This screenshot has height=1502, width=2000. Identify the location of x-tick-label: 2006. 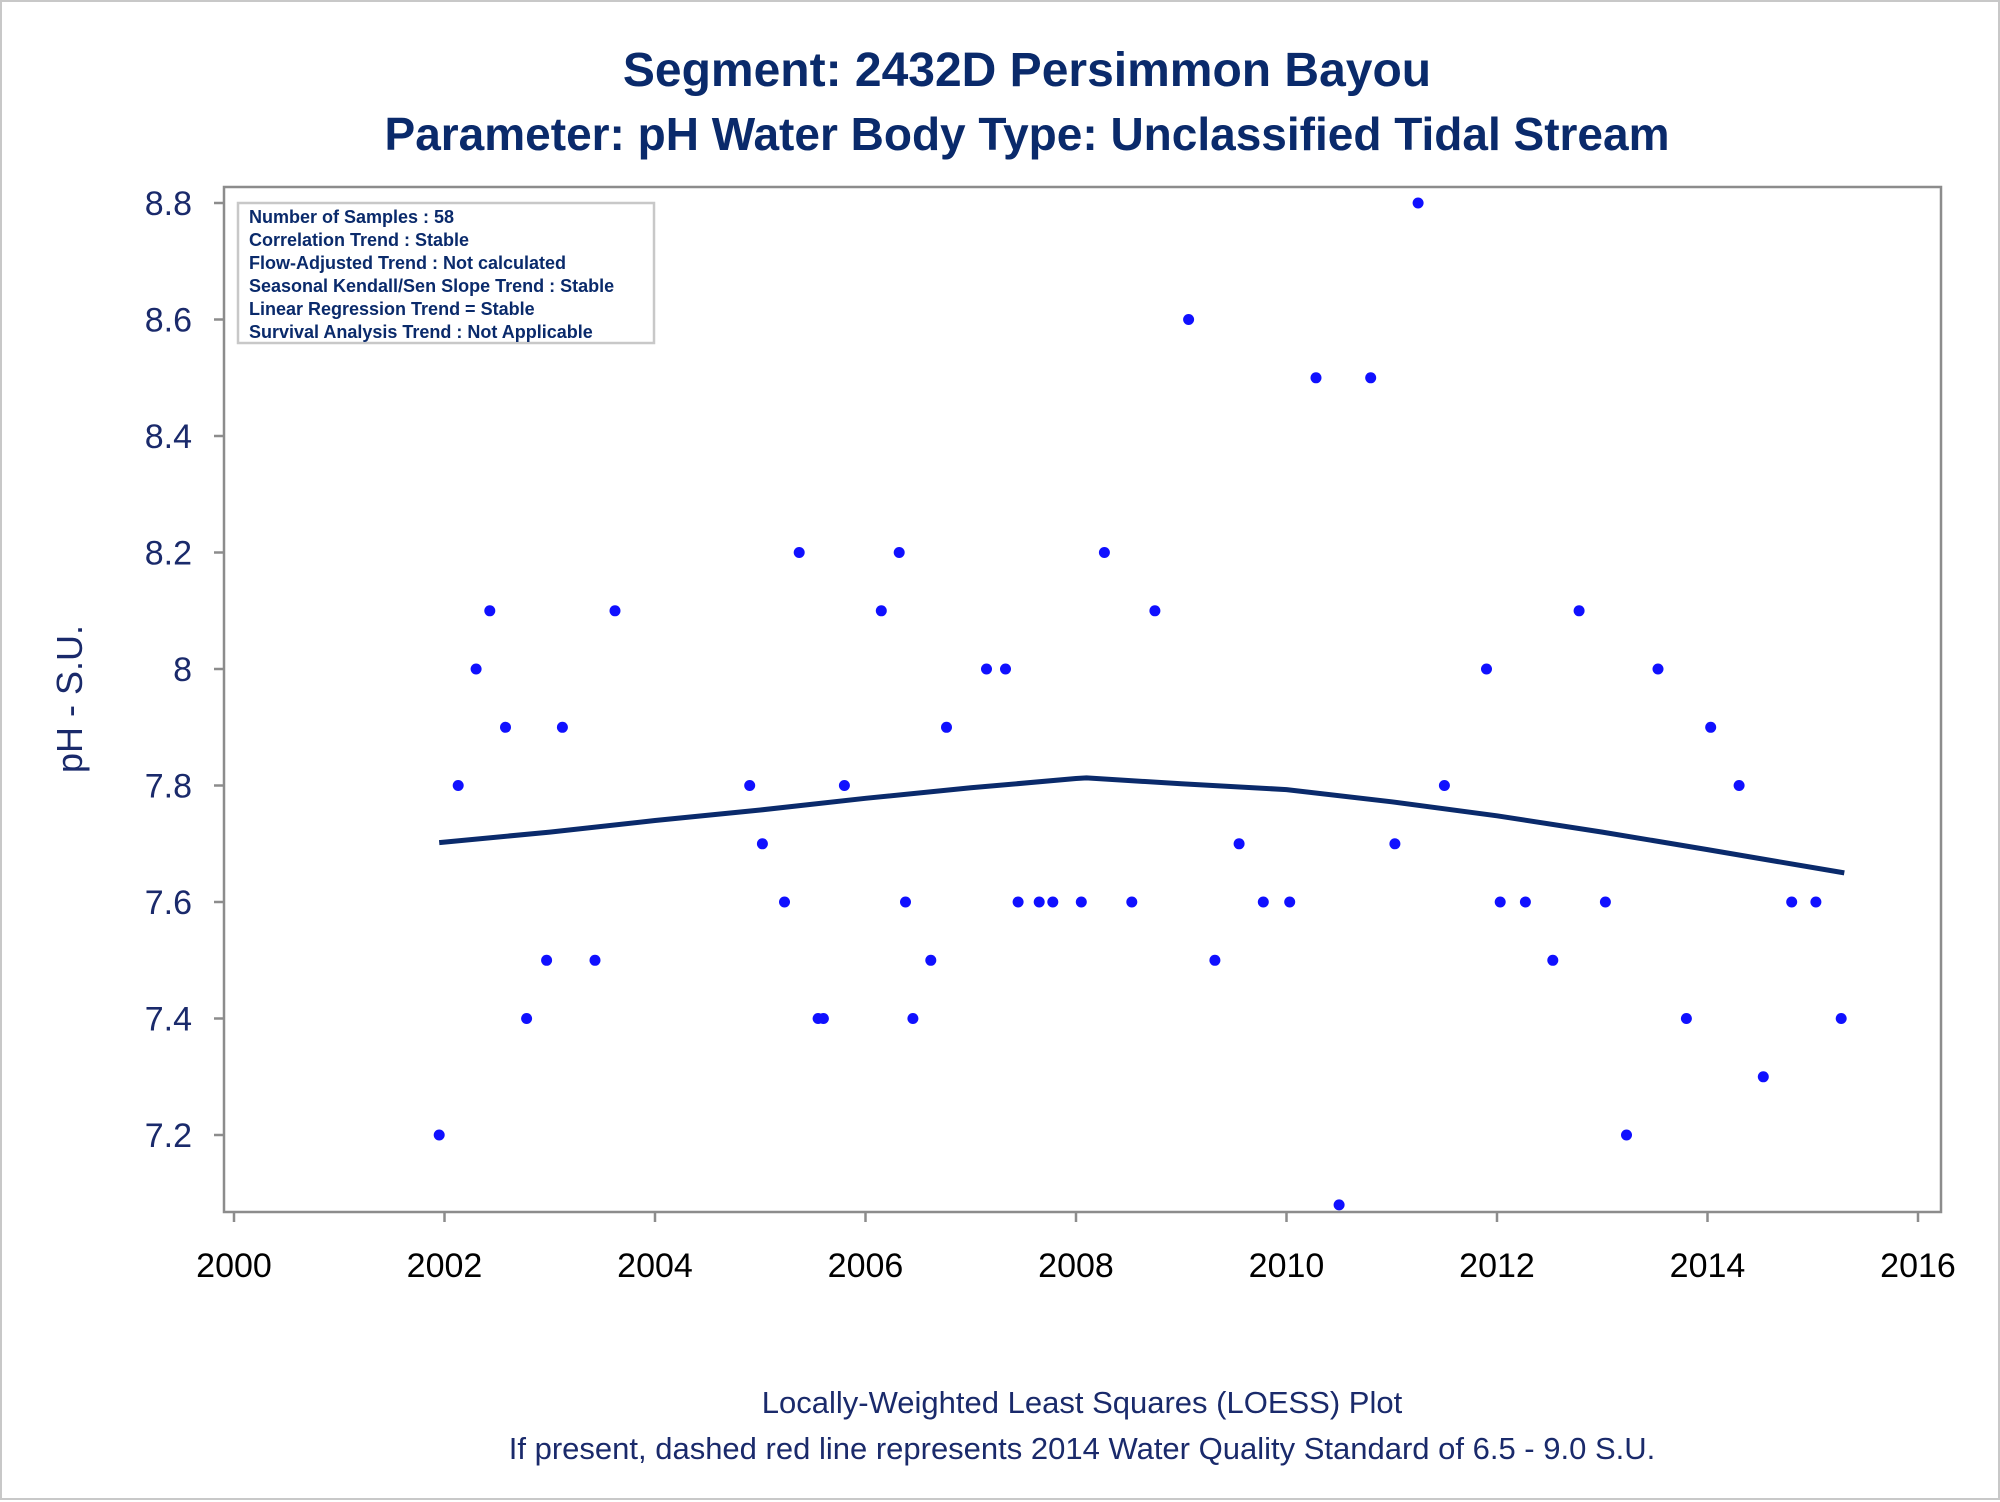
(866, 1266).